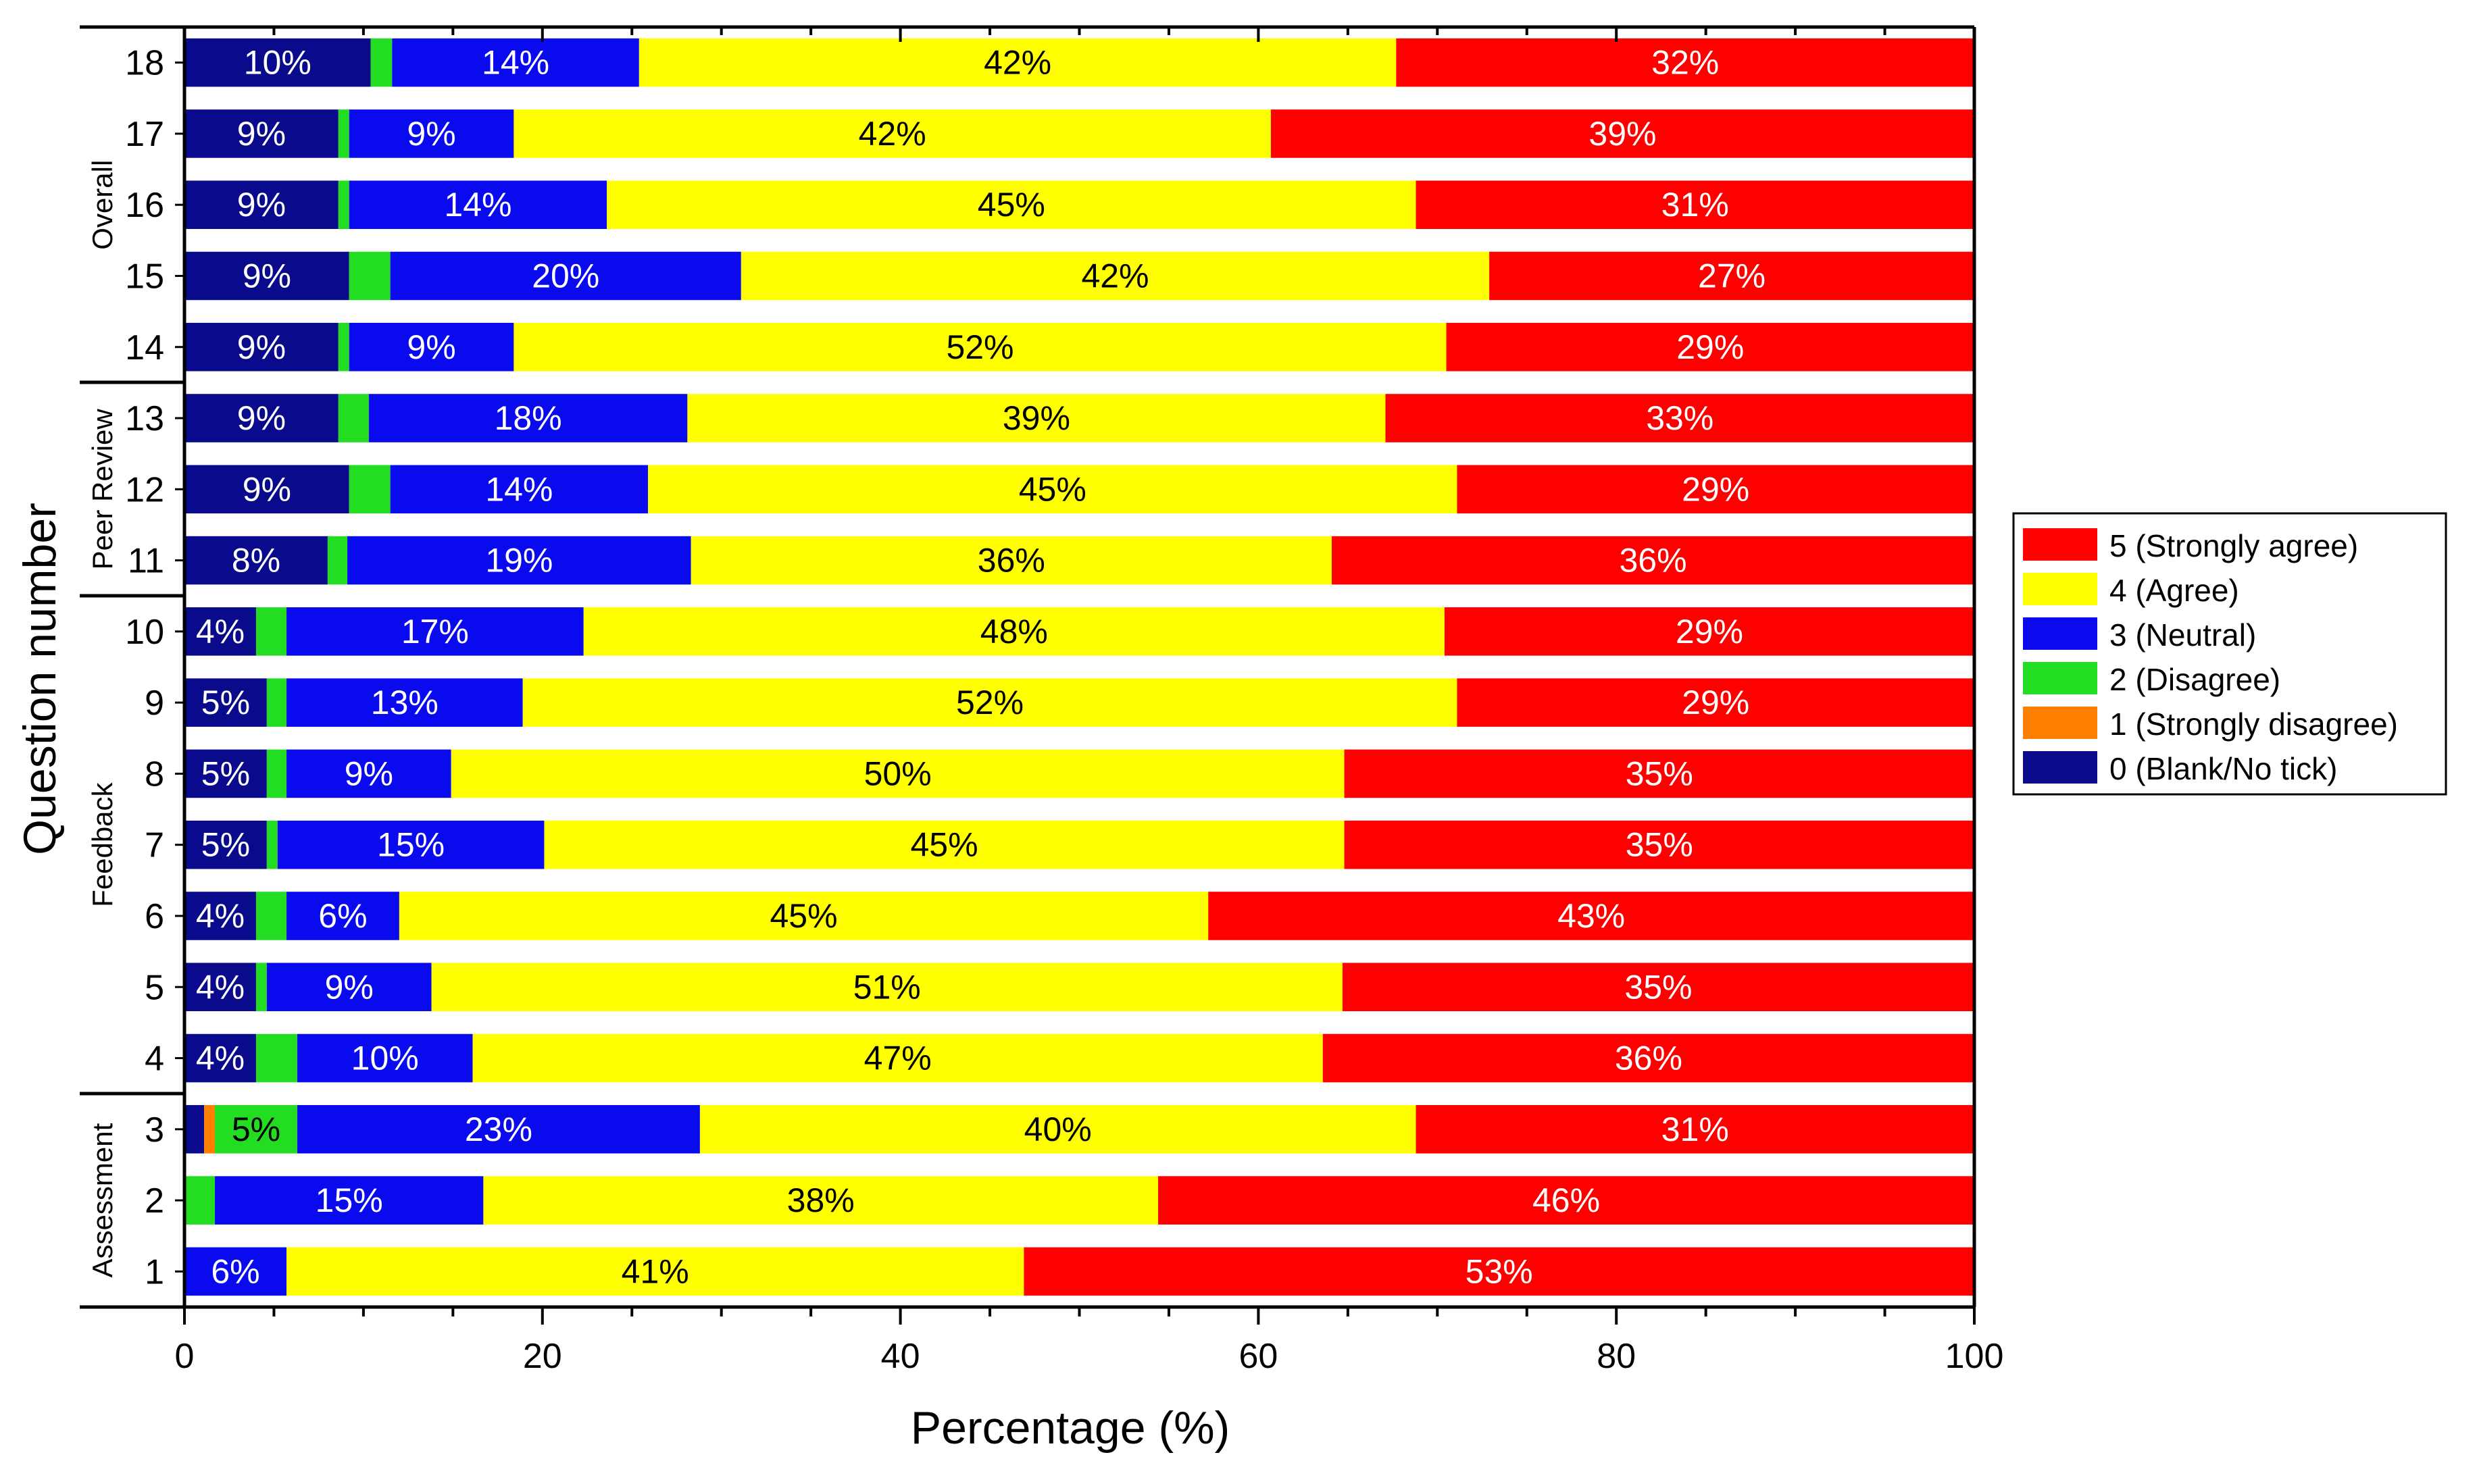 The image size is (2477, 1484). What do you see at coordinates (154, 987) in the screenshot?
I see `y-tick-label-q5: 5` at bounding box center [154, 987].